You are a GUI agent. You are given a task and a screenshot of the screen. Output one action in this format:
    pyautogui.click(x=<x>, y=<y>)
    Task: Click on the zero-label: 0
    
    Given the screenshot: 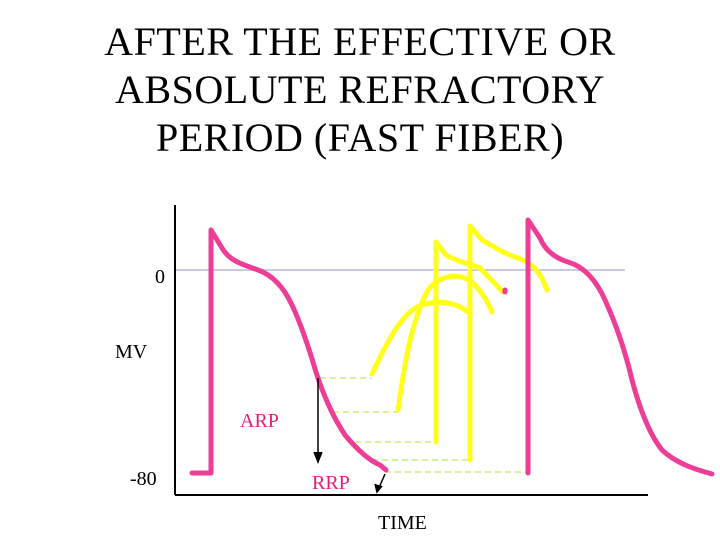 What is the action you would take?
    pyautogui.click(x=160, y=277)
    